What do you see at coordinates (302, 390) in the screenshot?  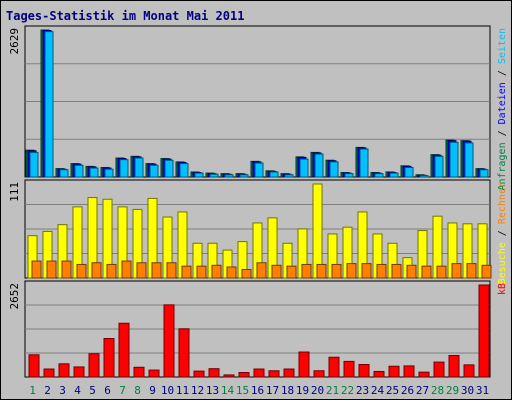 I see `x-tick-label-19: 19` at bounding box center [302, 390].